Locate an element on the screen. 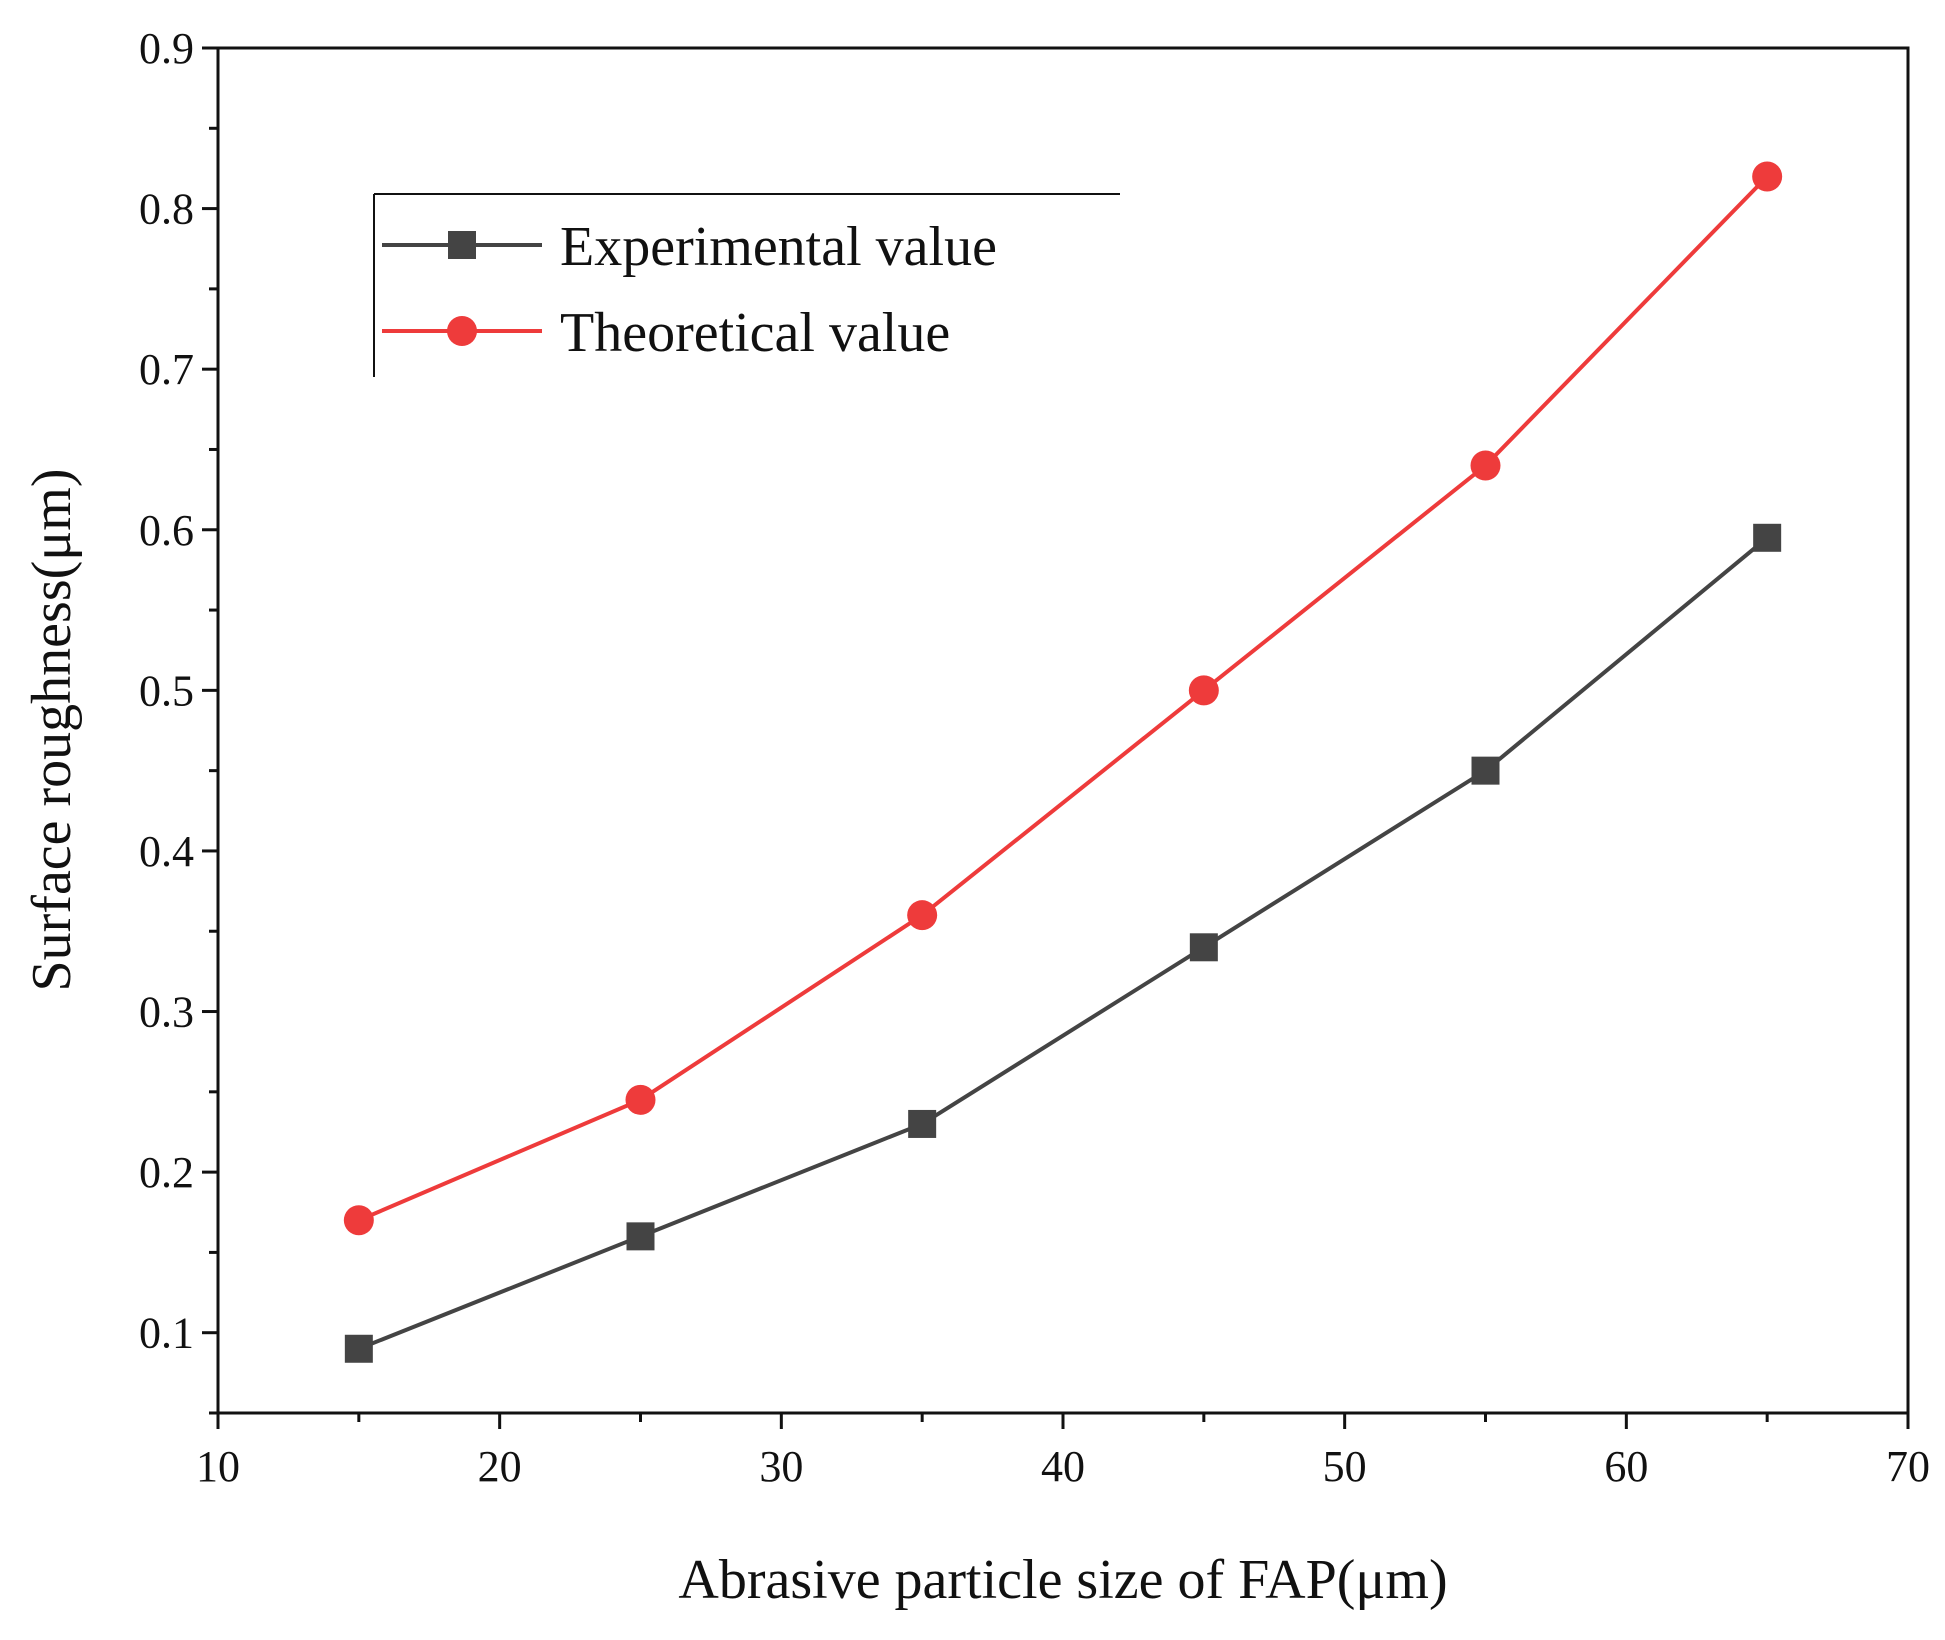 The image size is (1945, 1640). y-tick-label: 0.7 is located at coordinates (166, 369).